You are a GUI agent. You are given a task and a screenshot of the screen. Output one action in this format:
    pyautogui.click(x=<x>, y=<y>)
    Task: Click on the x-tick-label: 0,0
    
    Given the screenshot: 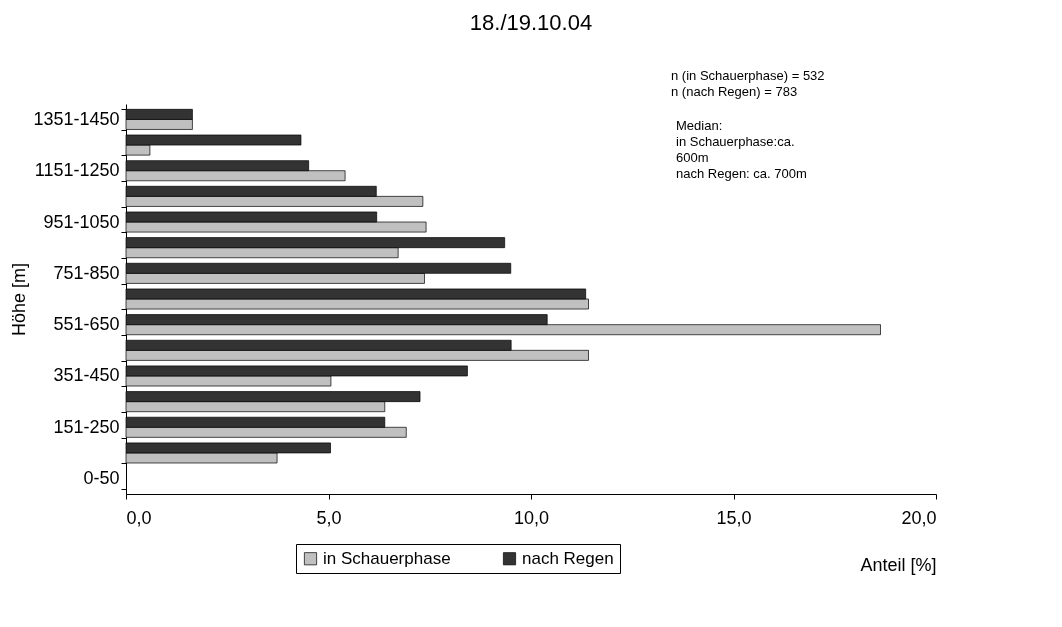 What is the action you would take?
    pyautogui.click(x=139, y=517)
    